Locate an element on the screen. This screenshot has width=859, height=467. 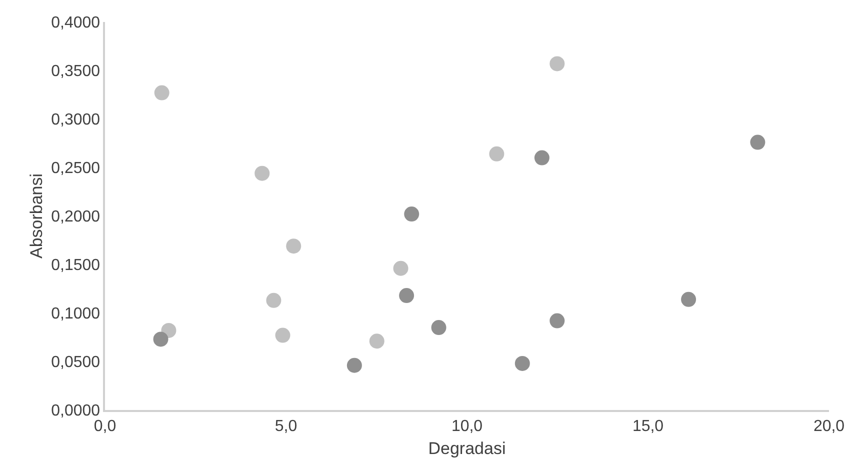
x-tick-label: 0,0 is located at coordinates (105, 426).